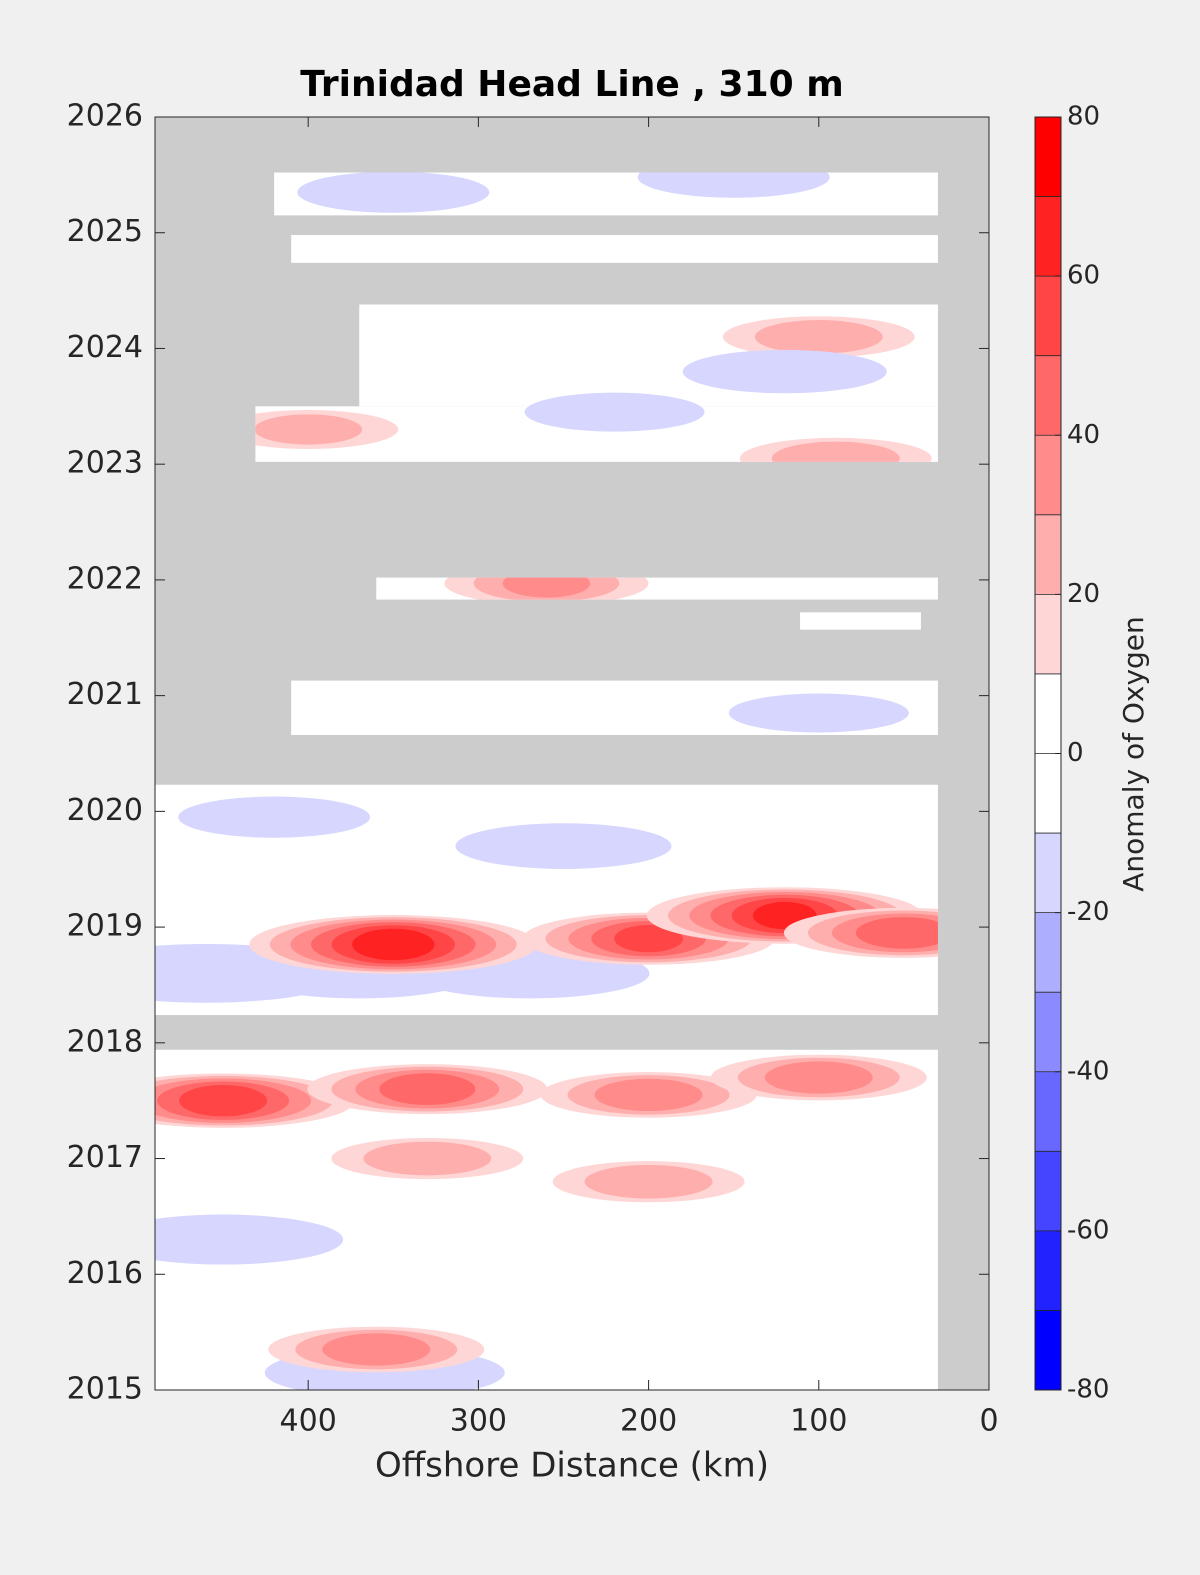 The width and height of the screenshot is (1200, 1575). Describe the element at coordinates (648, 1421) in the screenshot. I see `x-tick-label: 200` at that location.